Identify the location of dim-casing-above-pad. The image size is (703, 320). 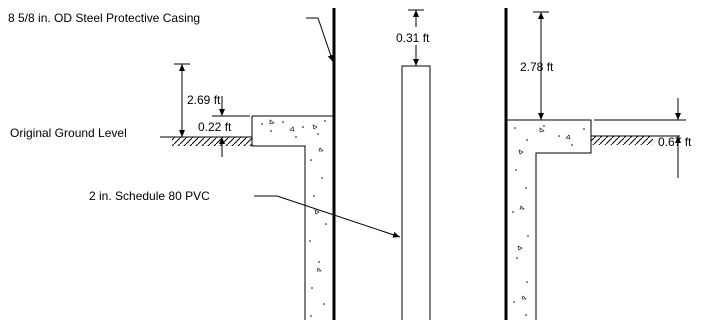
(541, 65).